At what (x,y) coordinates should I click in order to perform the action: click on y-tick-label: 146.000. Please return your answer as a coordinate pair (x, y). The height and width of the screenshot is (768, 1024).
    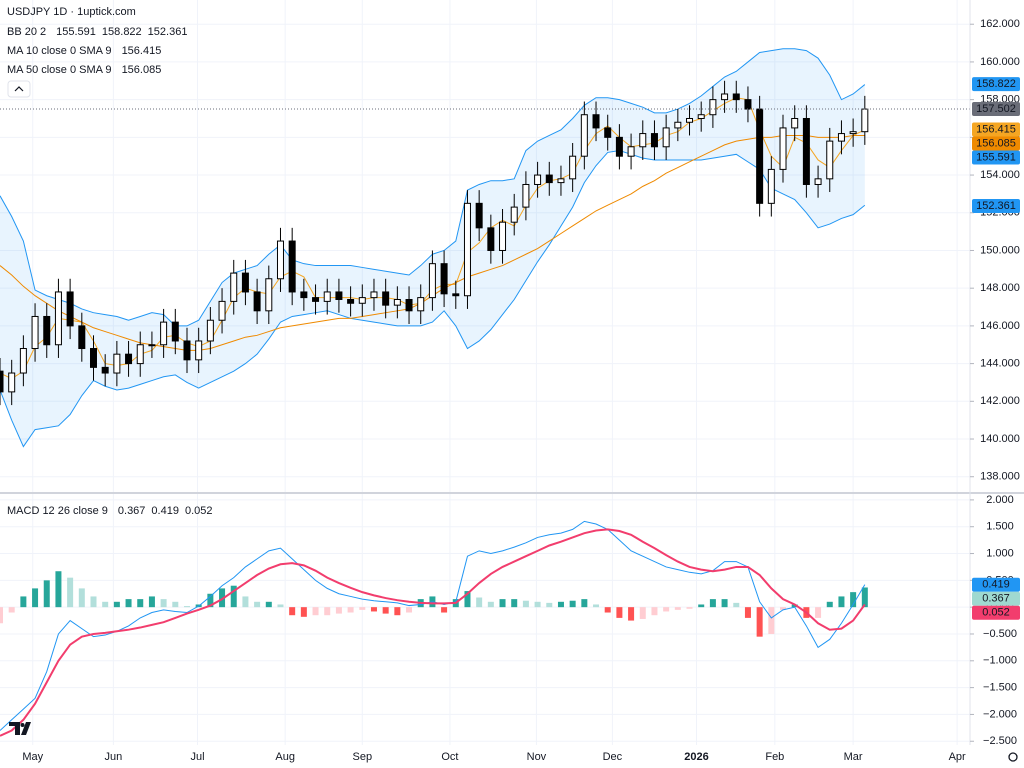
    Looking at the image, I should click on (1000, 326).